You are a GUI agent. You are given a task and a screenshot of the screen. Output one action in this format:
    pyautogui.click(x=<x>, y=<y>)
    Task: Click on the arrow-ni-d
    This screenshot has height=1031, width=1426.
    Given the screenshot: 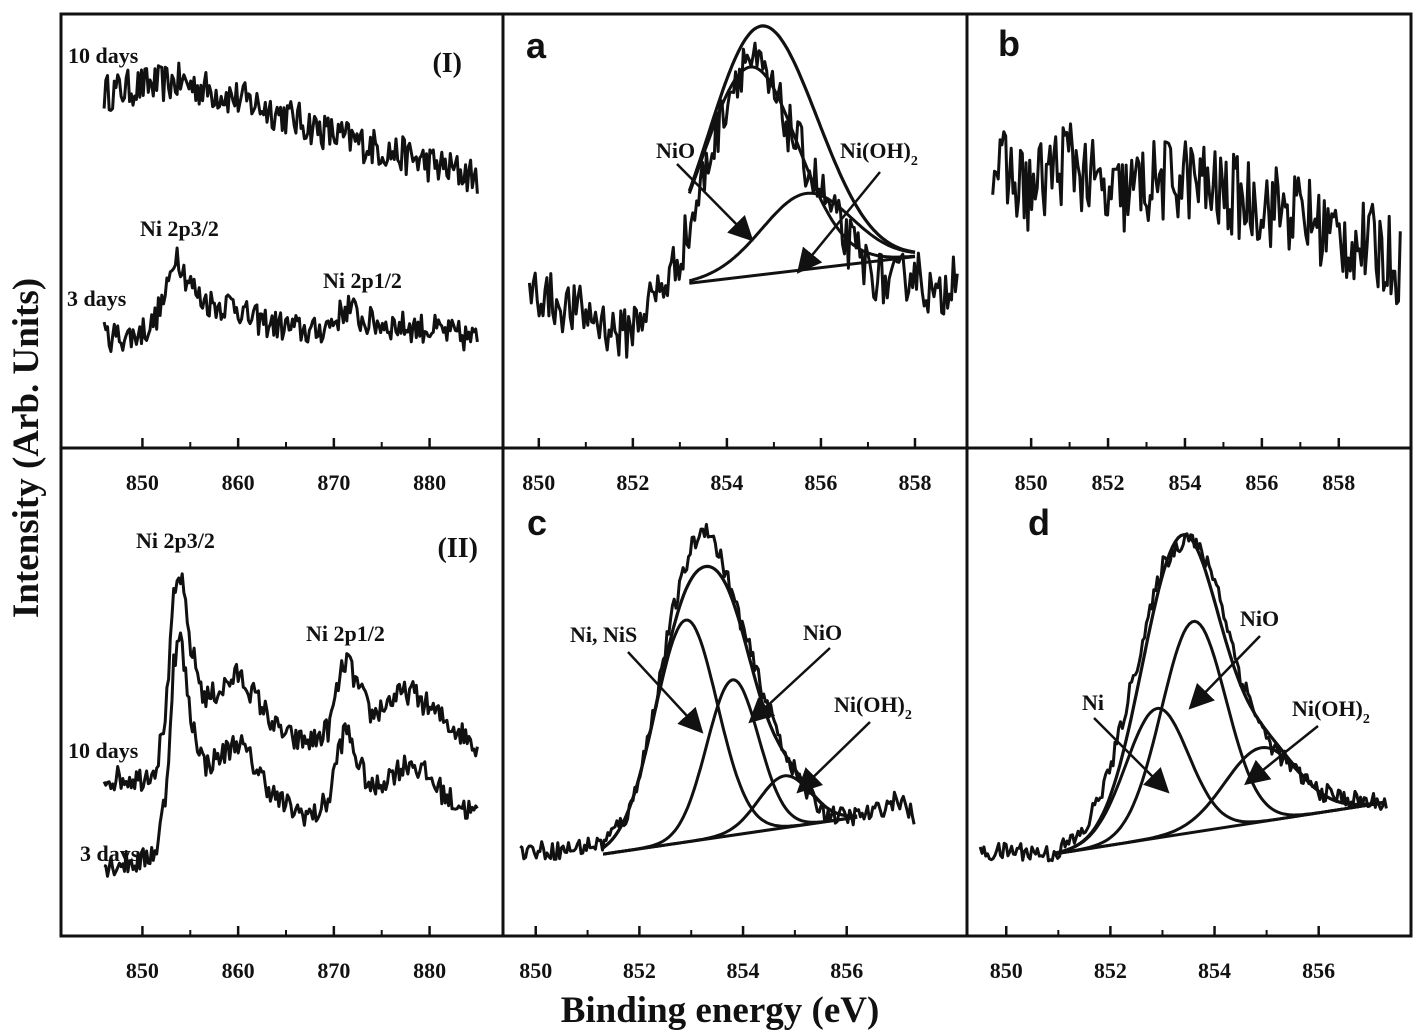 What is the action you would take?
    pyautogui.click(x=1131, y=755)
    